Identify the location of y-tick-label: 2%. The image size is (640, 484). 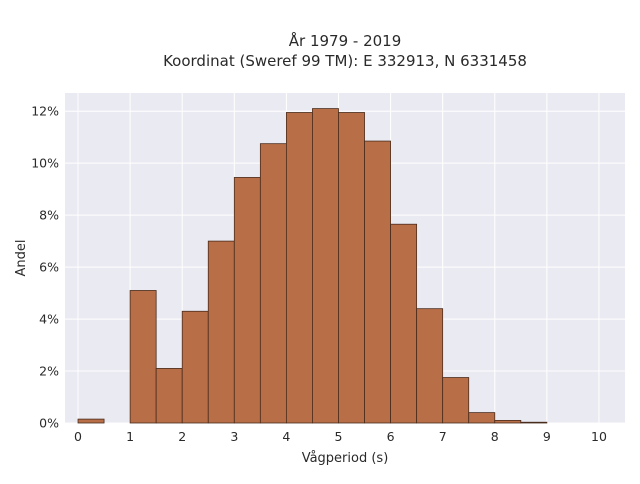
(49, 371).